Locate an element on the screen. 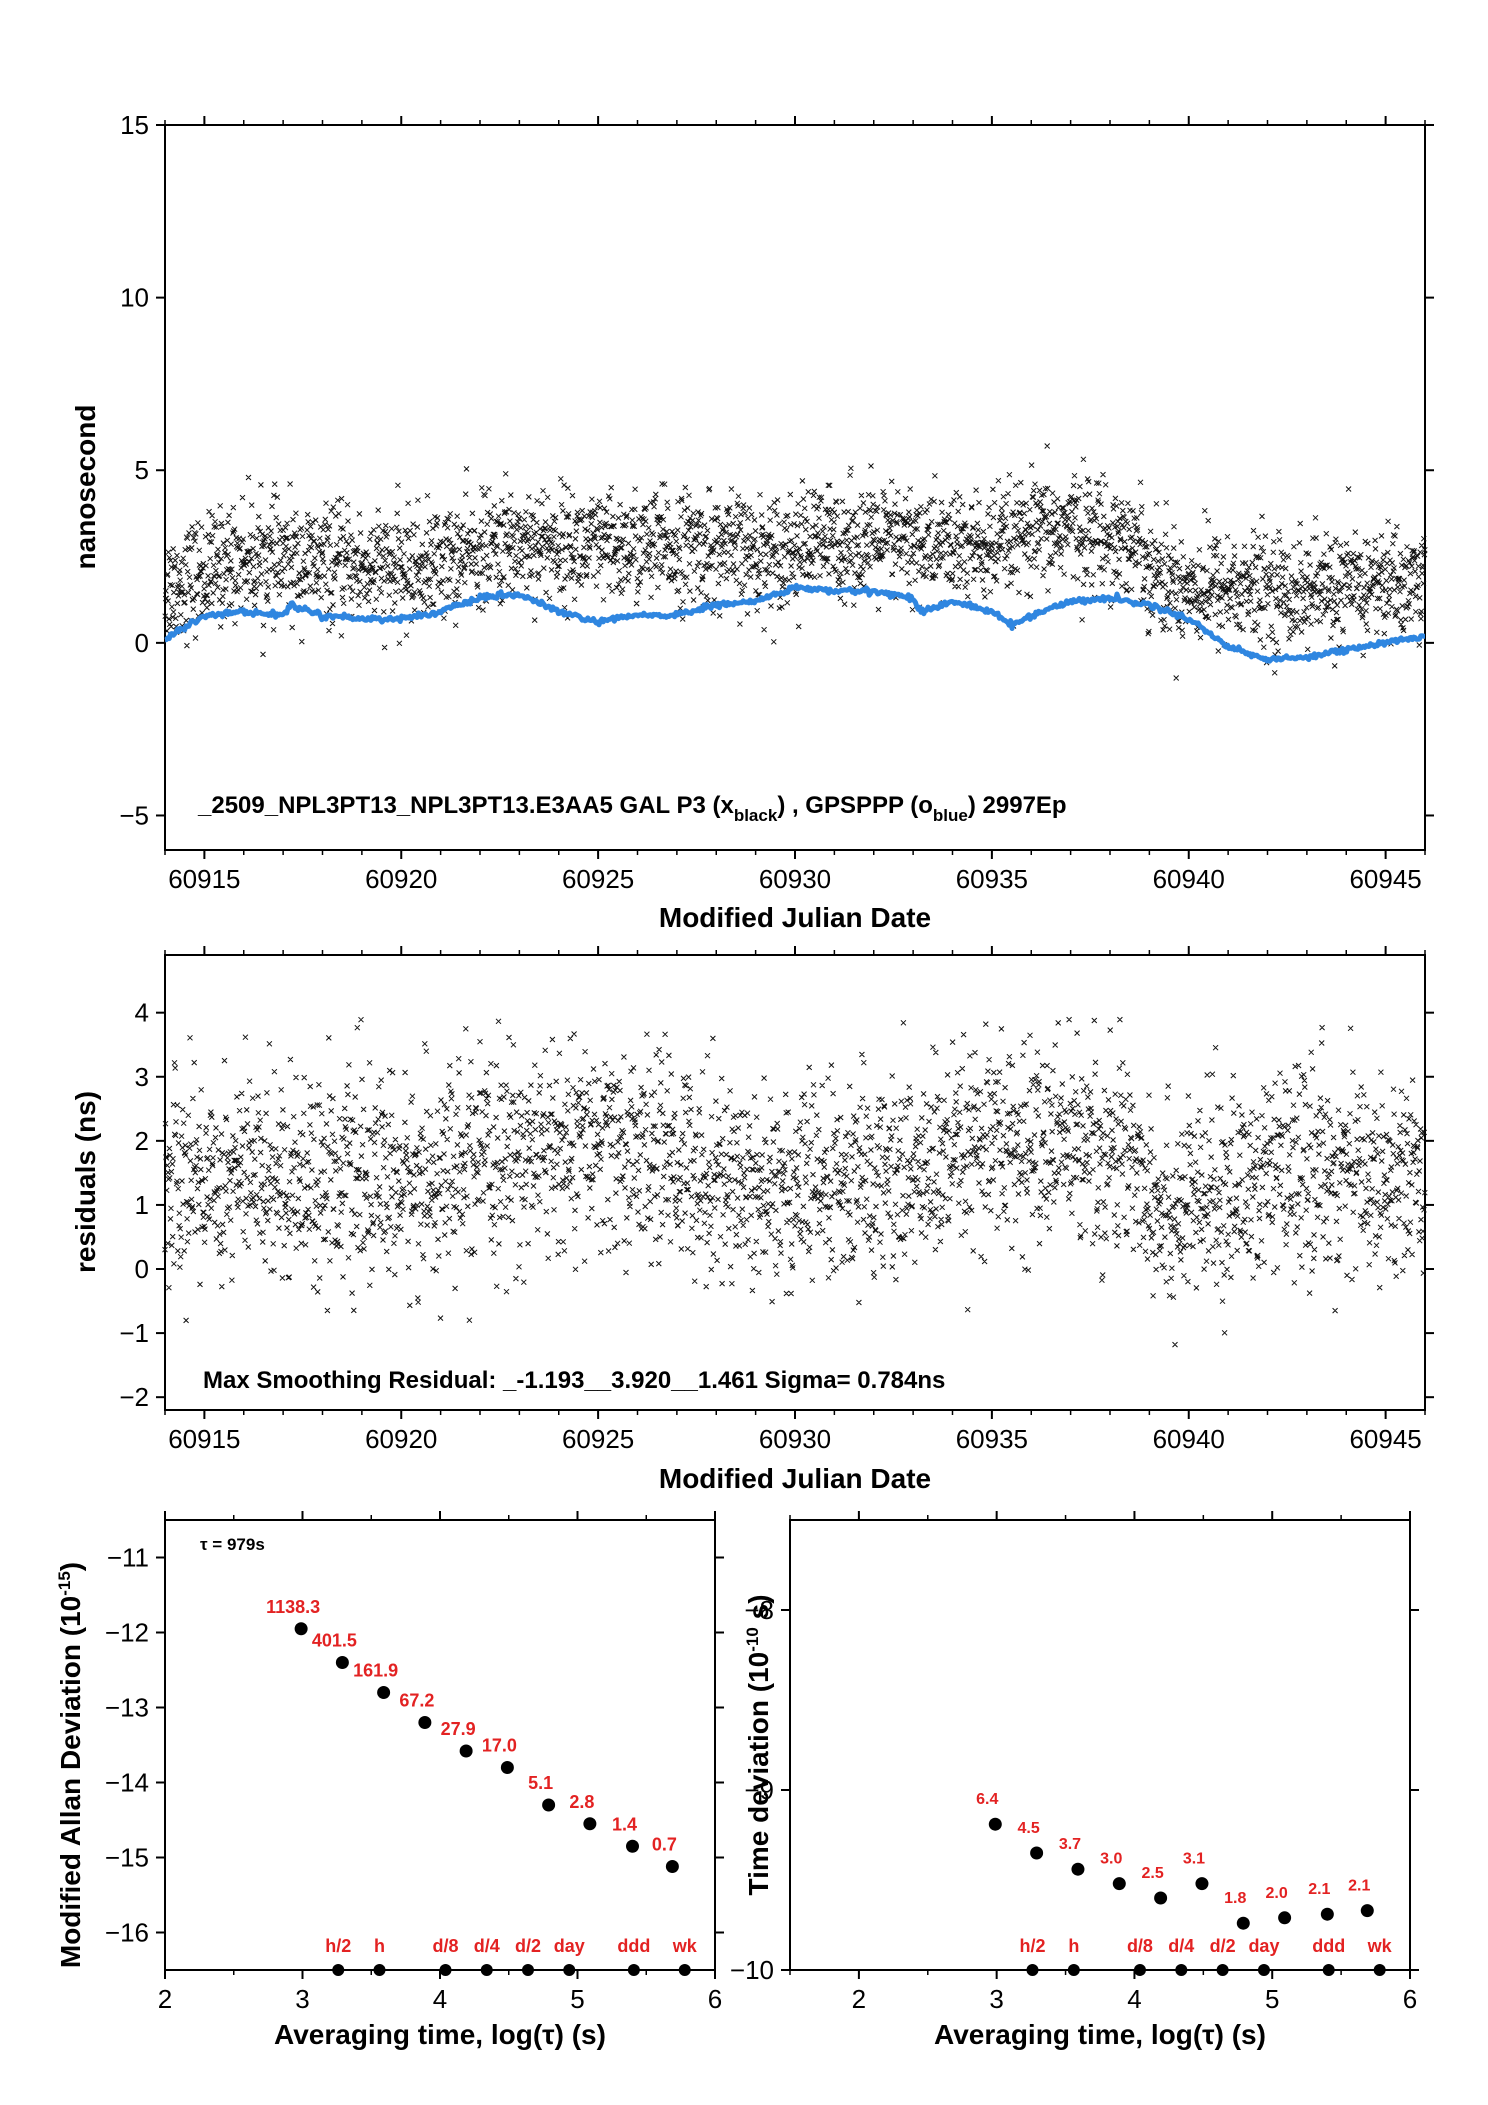 The image size is (1488, 2105). x-tick-label: 60915 is located at coordinates (204, 1439).